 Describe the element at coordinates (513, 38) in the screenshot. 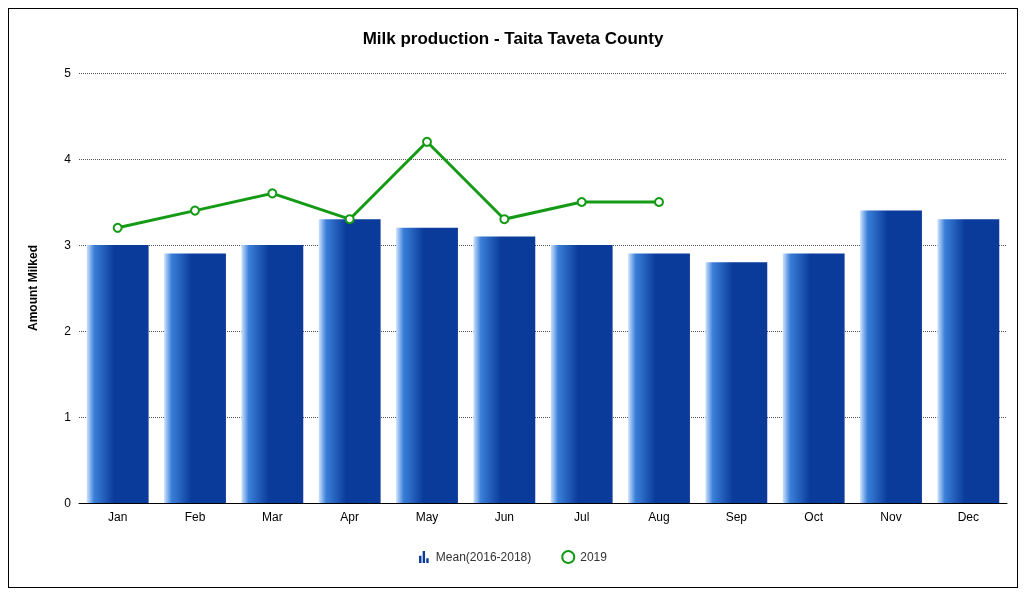

I see `chart-title: Milk production - Taita Taveta County` at that location.